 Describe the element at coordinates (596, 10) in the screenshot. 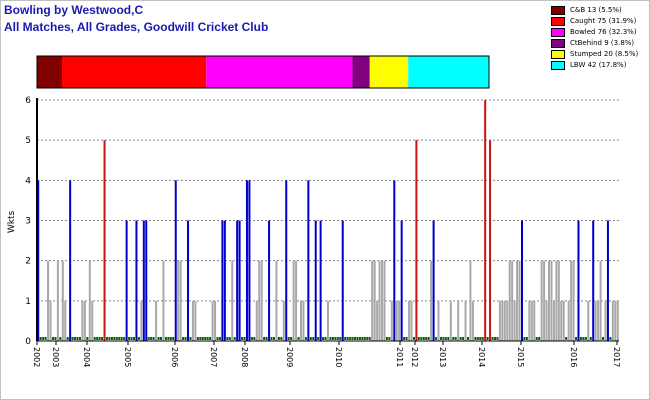

I see `legend-label: C&B 13 (5.5%)` at that location.